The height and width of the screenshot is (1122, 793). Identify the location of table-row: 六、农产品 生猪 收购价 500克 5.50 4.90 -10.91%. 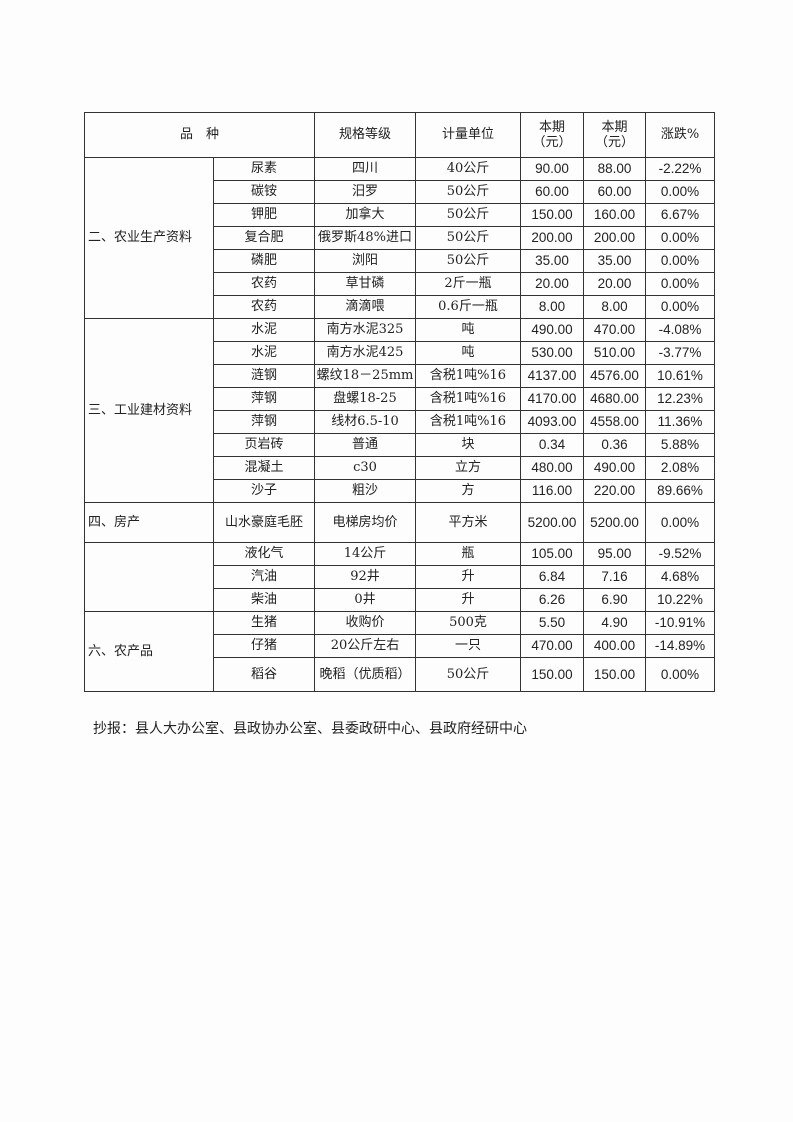
(399, 651).